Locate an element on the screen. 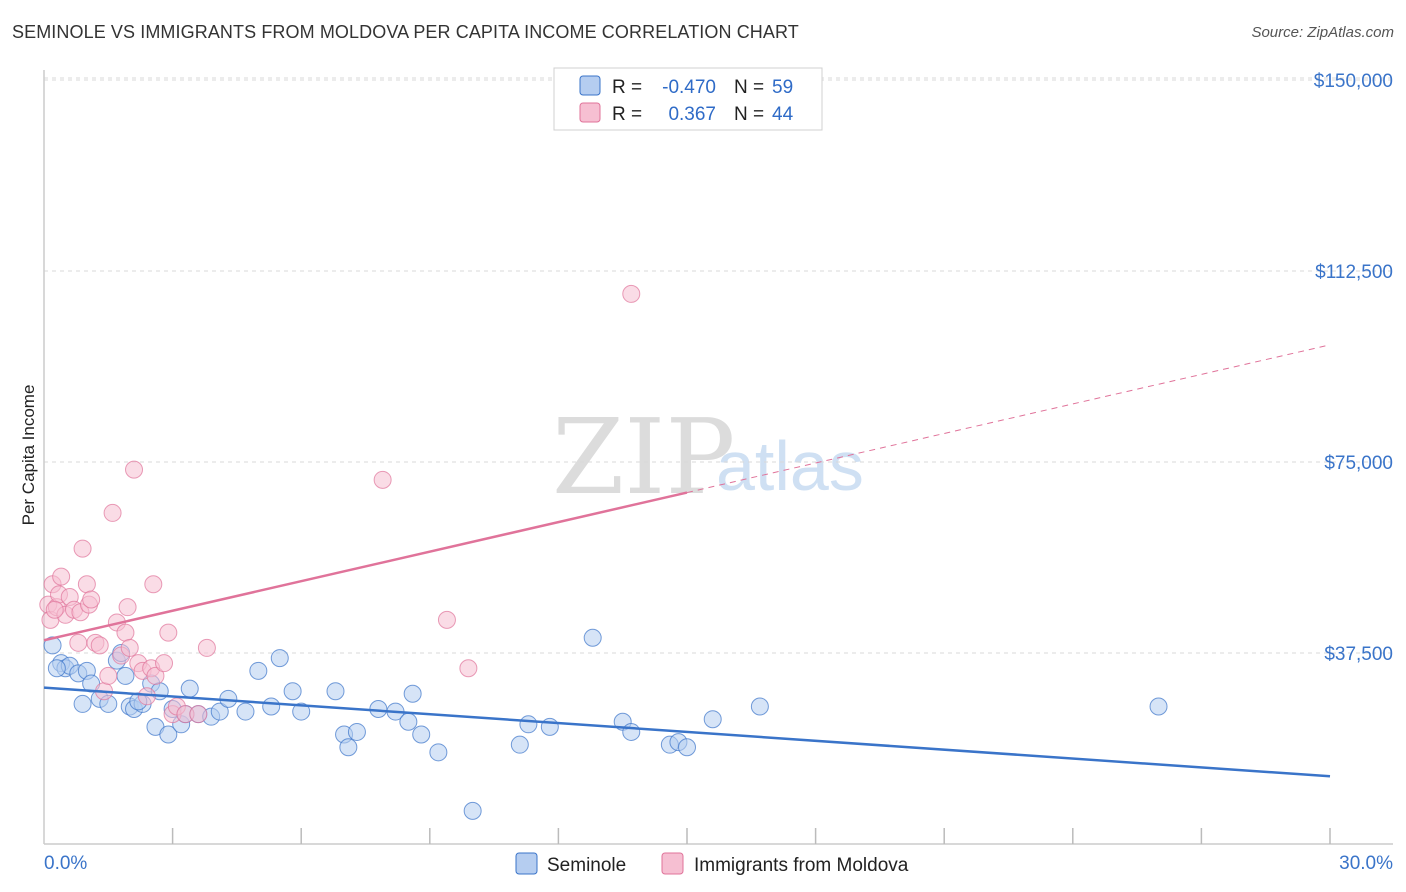  watermark-zip: ZIP is located at coordinates (643, 457).